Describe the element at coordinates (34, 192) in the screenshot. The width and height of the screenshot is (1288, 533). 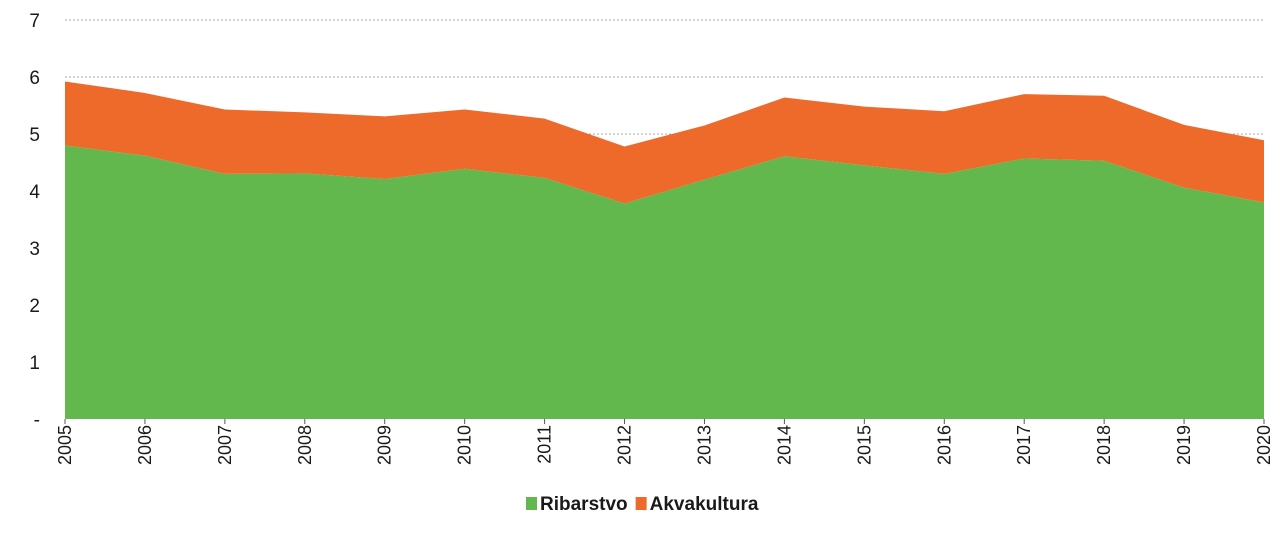
I see `y-tick-label: 4` at that location.